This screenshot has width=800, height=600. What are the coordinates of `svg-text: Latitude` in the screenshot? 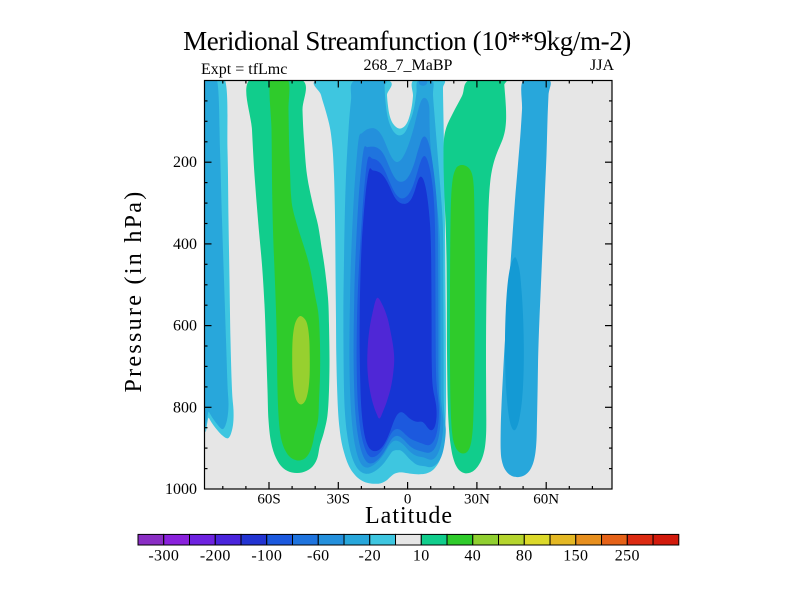 It's located at (409, 516).